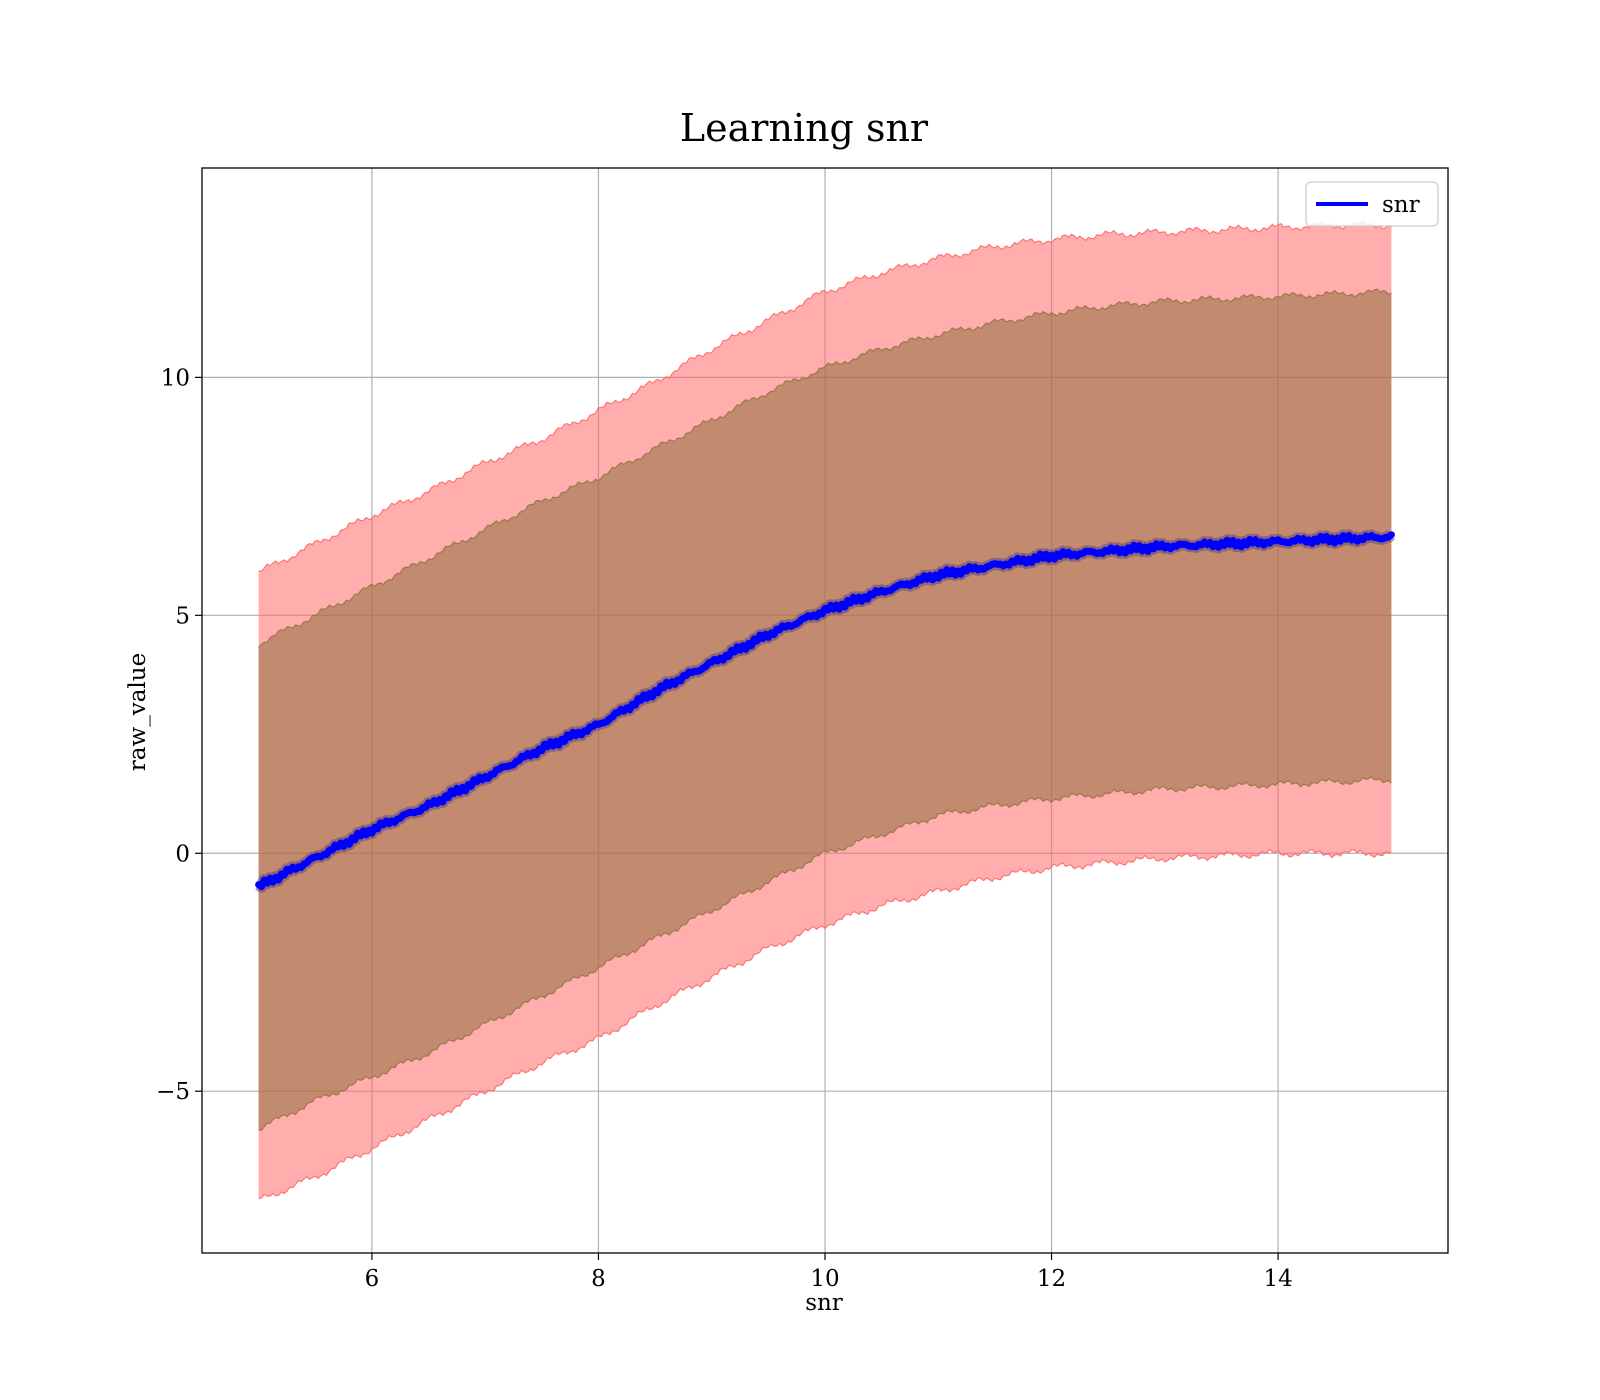  I want to click on legend-box, so click(1372, 204).